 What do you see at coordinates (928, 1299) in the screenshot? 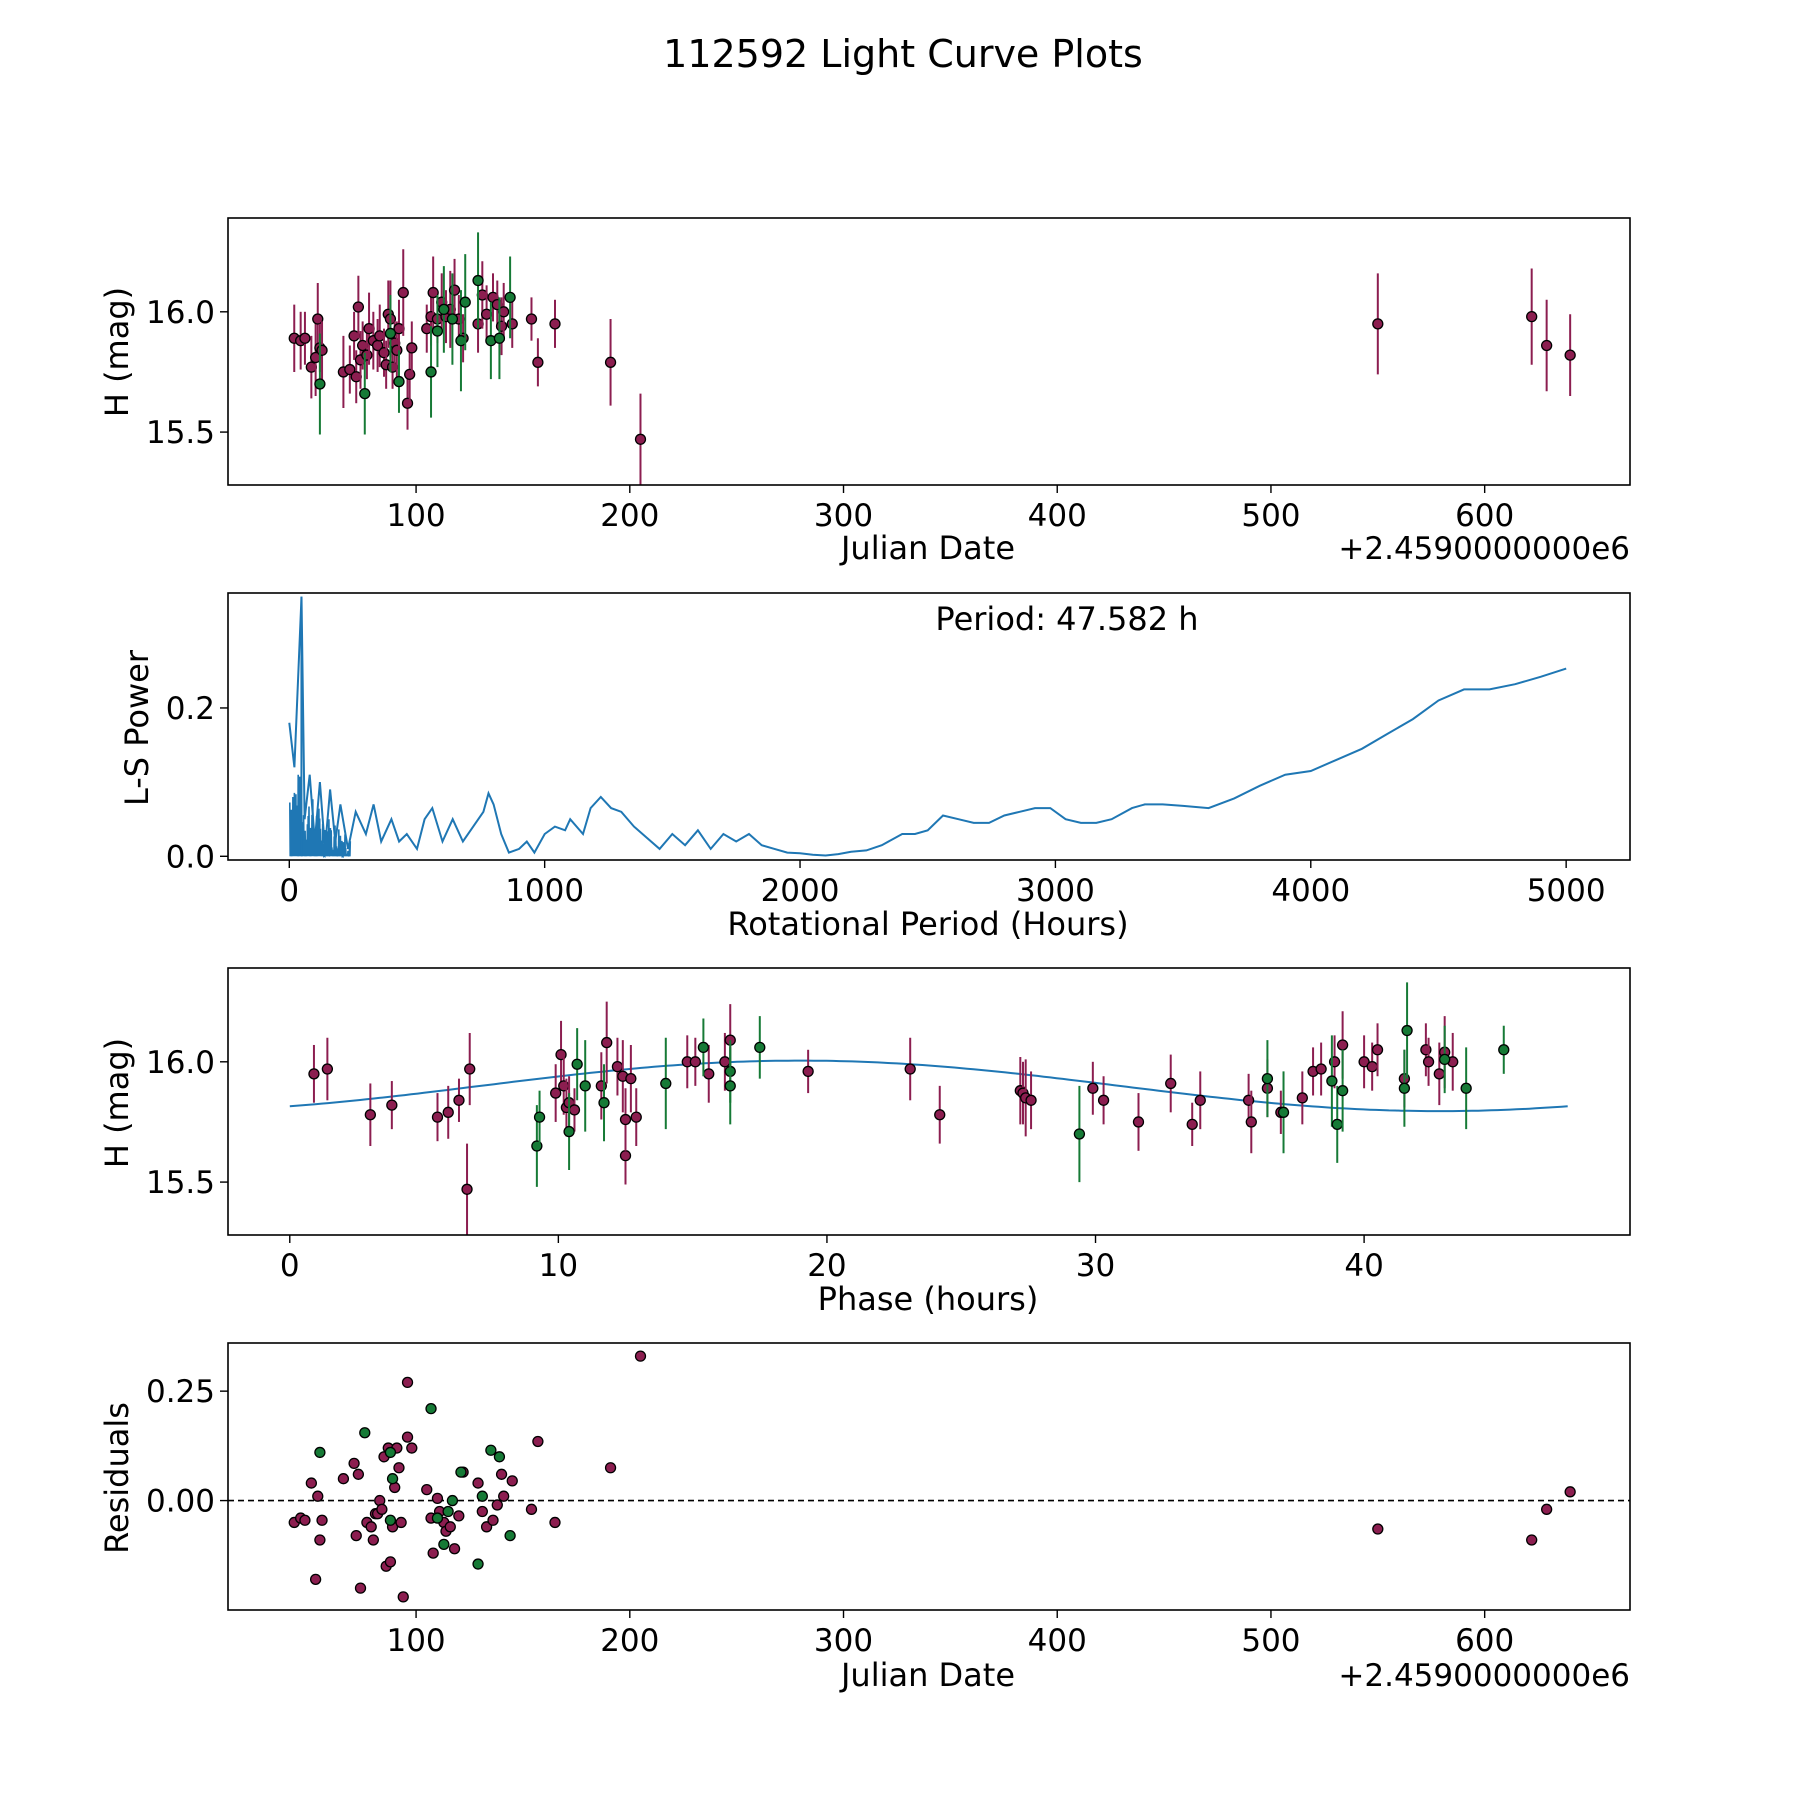
I see `phased-xlabel: Phase (hours)` at bounding box center [928, 1299].